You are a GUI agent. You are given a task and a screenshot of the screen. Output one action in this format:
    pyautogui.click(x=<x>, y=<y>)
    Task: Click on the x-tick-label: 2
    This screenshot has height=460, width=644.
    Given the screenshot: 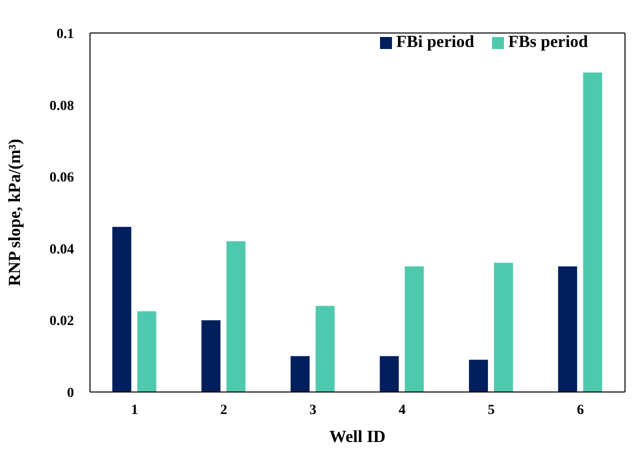 What is the action you would take?
    pyautogui.click(x=224, y=410)
    